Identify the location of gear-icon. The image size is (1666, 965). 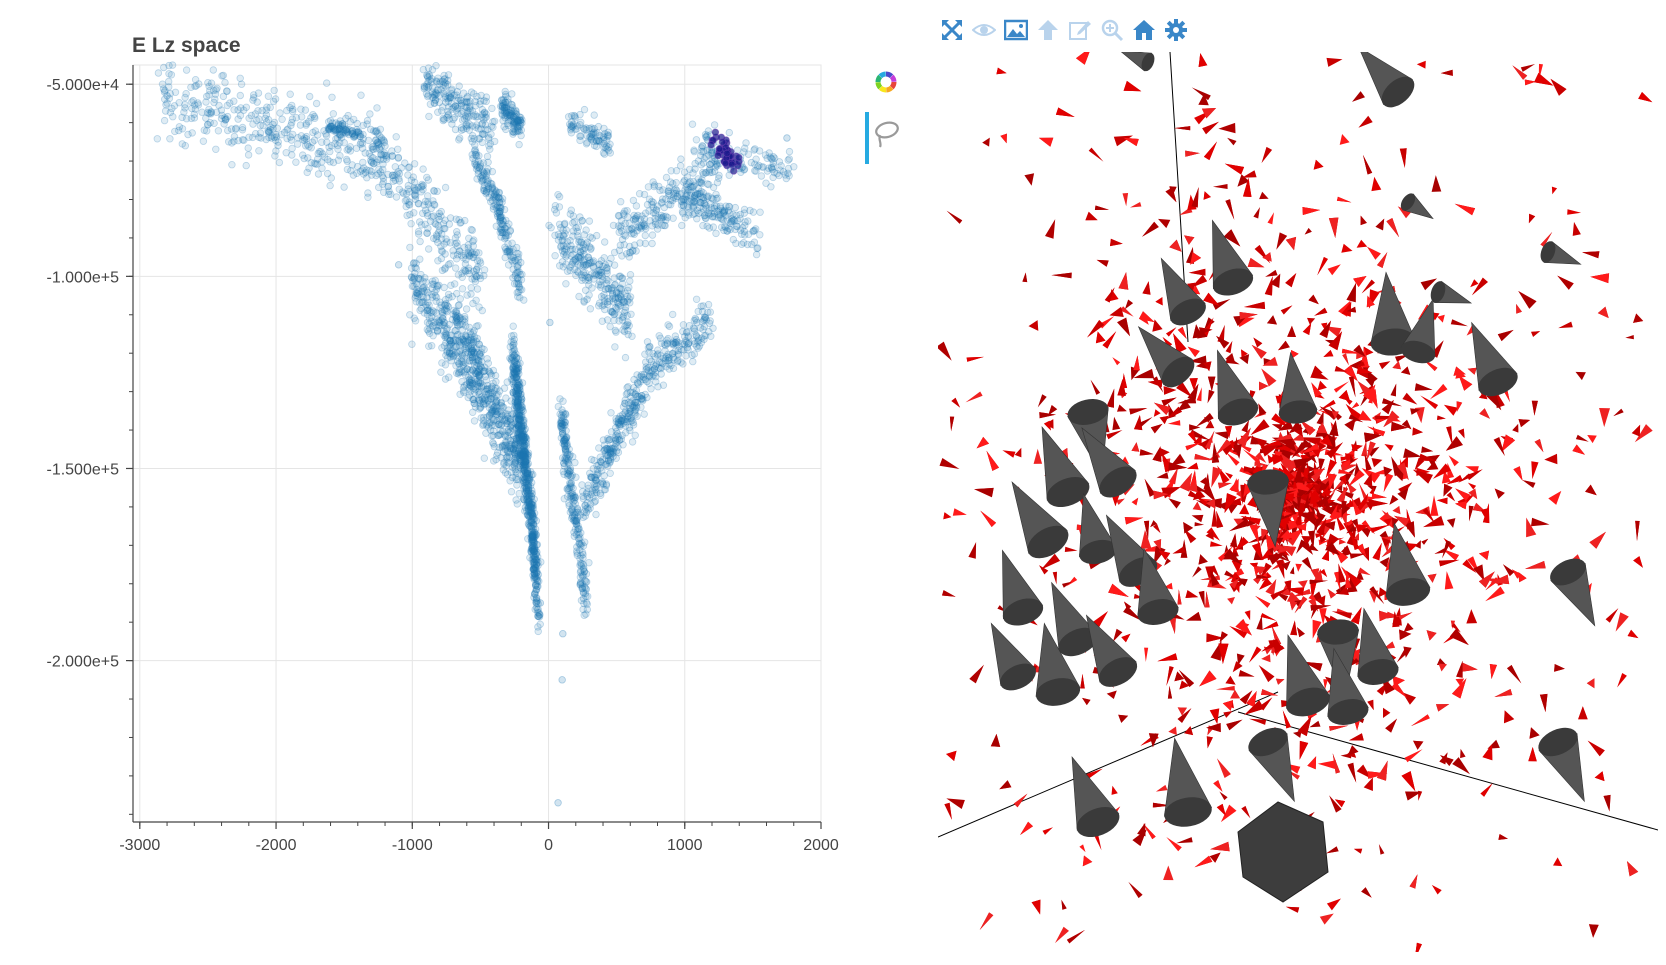
(1176, 30).